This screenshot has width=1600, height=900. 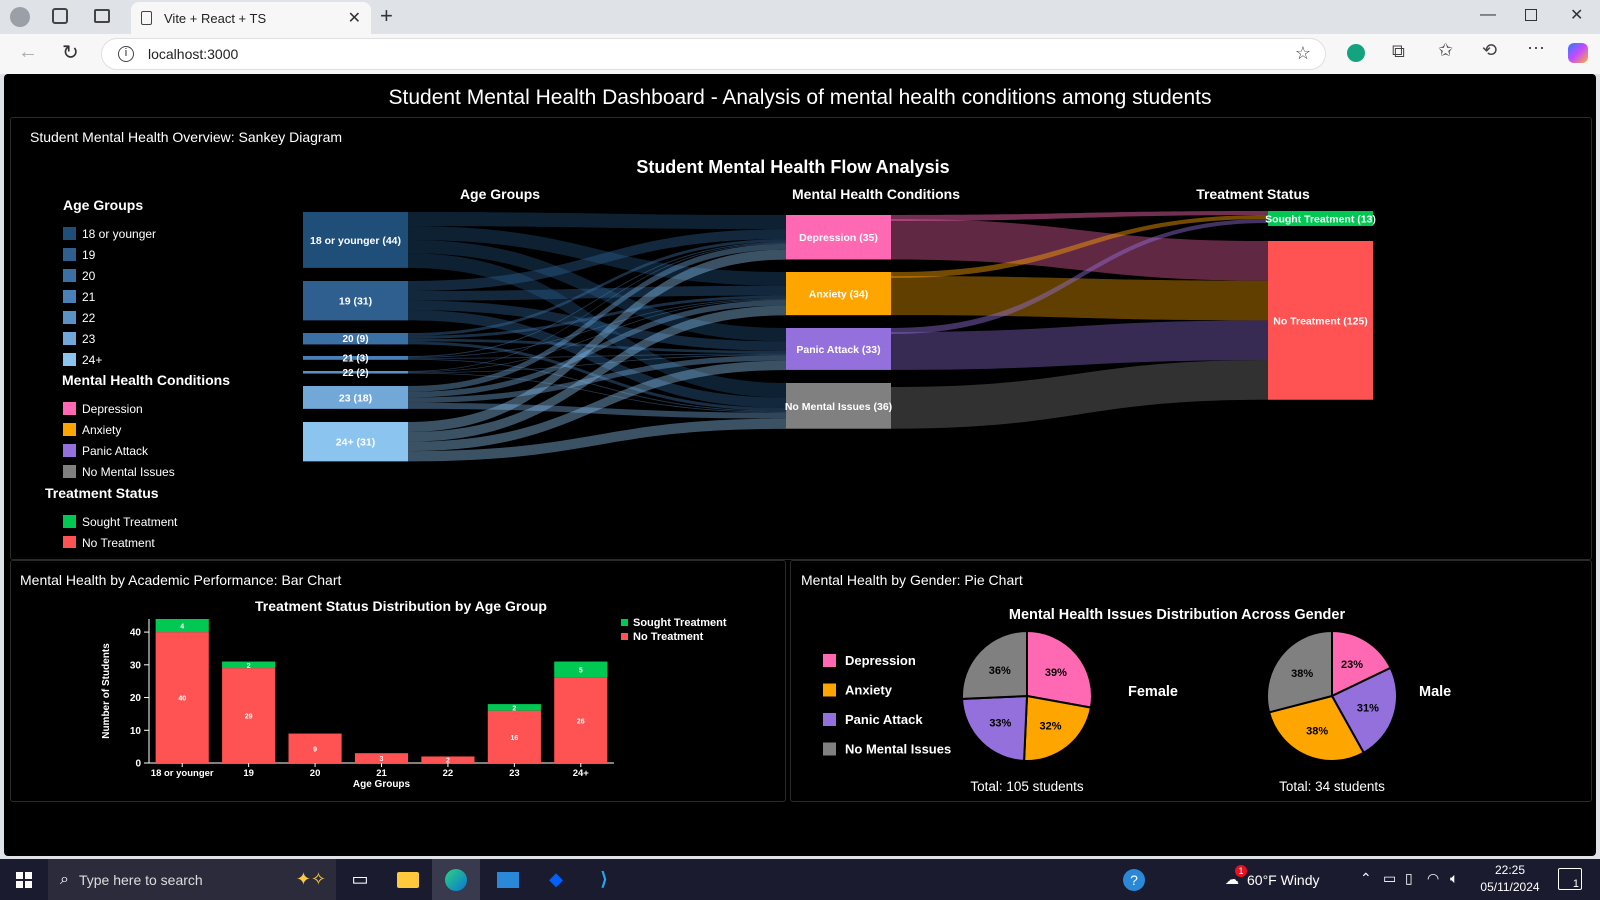 What do you see at coordinates (456, 879) in the screenshot?
I see `edge-icon` at bounding box center [456, 879].